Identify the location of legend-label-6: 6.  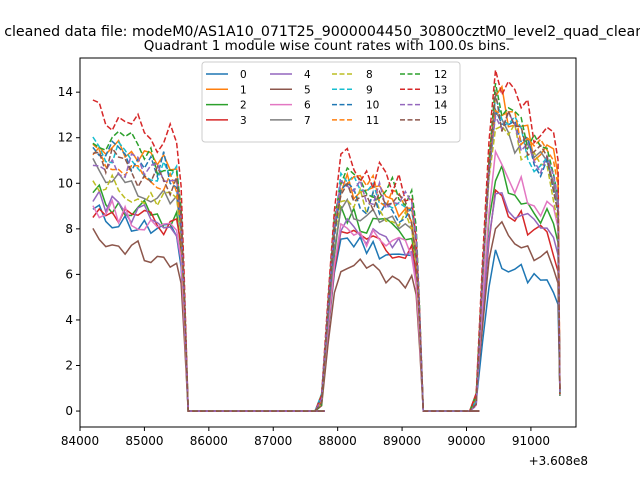
(307, 106).